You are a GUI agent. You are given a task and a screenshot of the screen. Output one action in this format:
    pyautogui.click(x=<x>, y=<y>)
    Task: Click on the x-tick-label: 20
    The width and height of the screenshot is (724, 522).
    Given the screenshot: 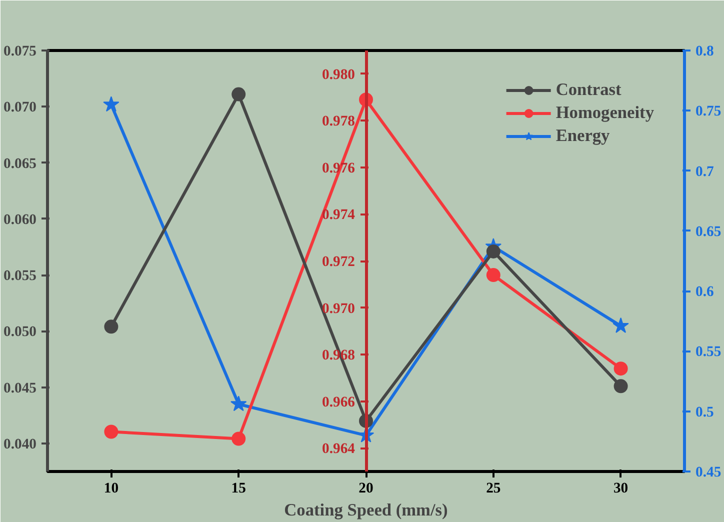 What is the action you would take?
    pyautogui.click(x=366, y=488)
    